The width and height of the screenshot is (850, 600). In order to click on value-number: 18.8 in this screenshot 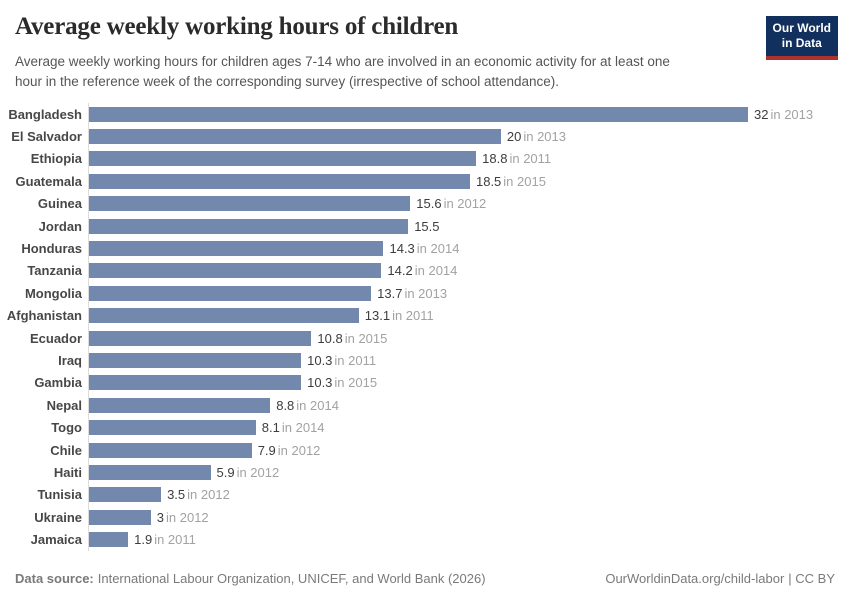, I will do `click(495, 159)`.